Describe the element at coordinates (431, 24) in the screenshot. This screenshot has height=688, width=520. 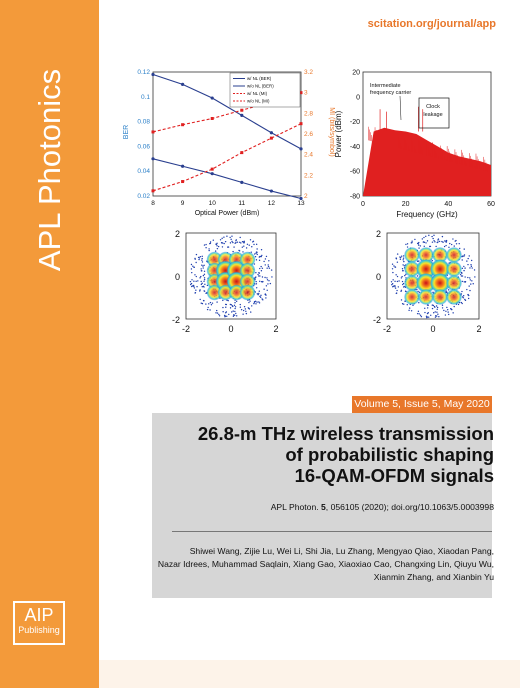
I see `journal-url: scitation.org/journal/app` at that location.